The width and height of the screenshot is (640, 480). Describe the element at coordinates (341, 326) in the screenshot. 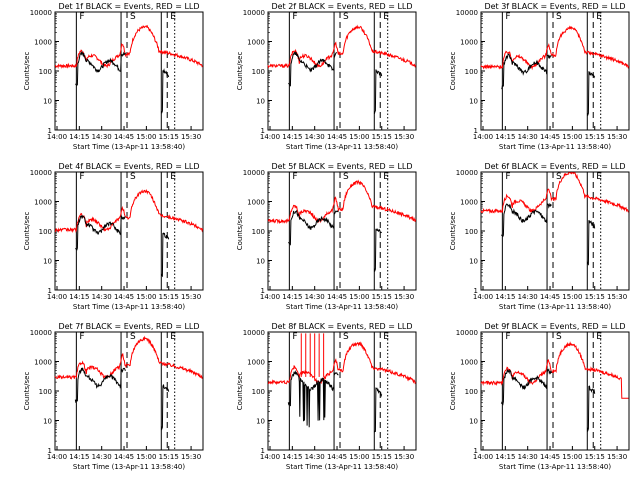

I see `panel-title: Det 8f BLACK = Events, RED = LLD` at that location.